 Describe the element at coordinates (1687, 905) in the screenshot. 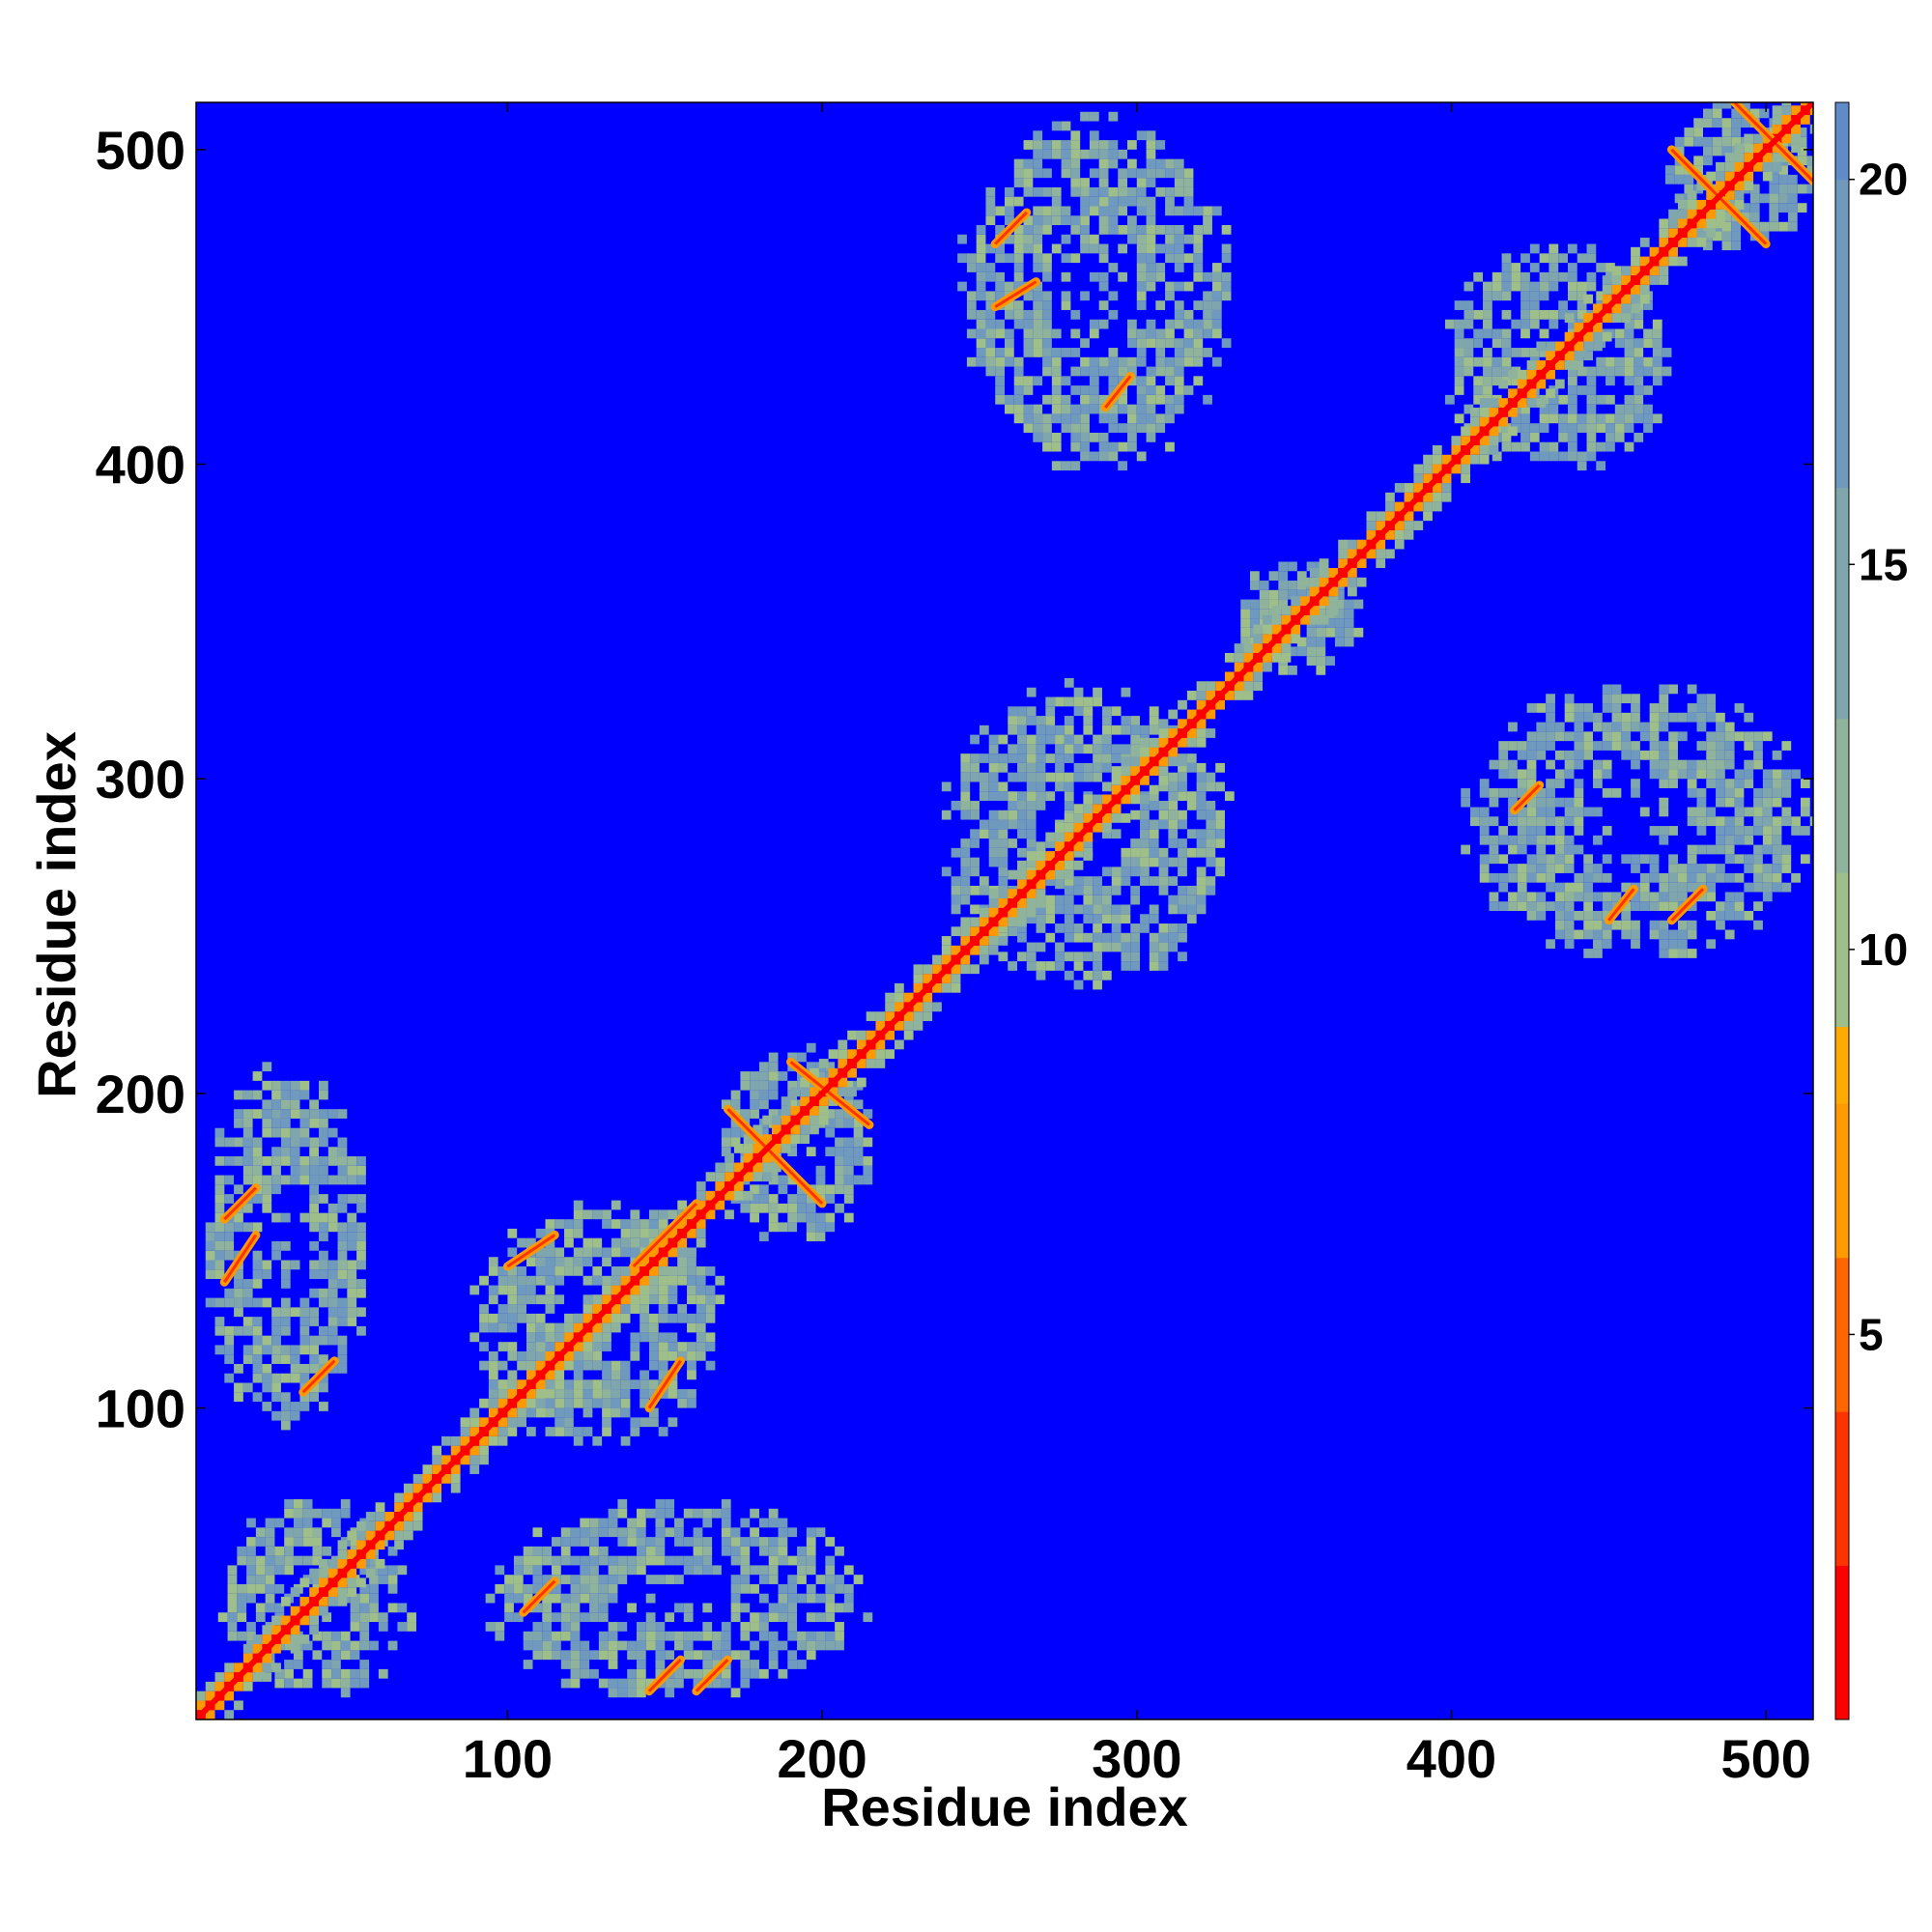

I see `strand-contact-core` at that location.